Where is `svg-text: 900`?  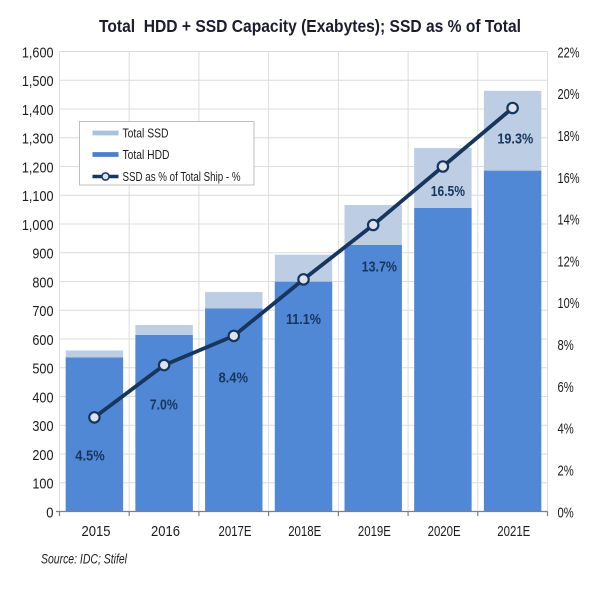
svg-text: 900 is located at coordinates (42, 254).